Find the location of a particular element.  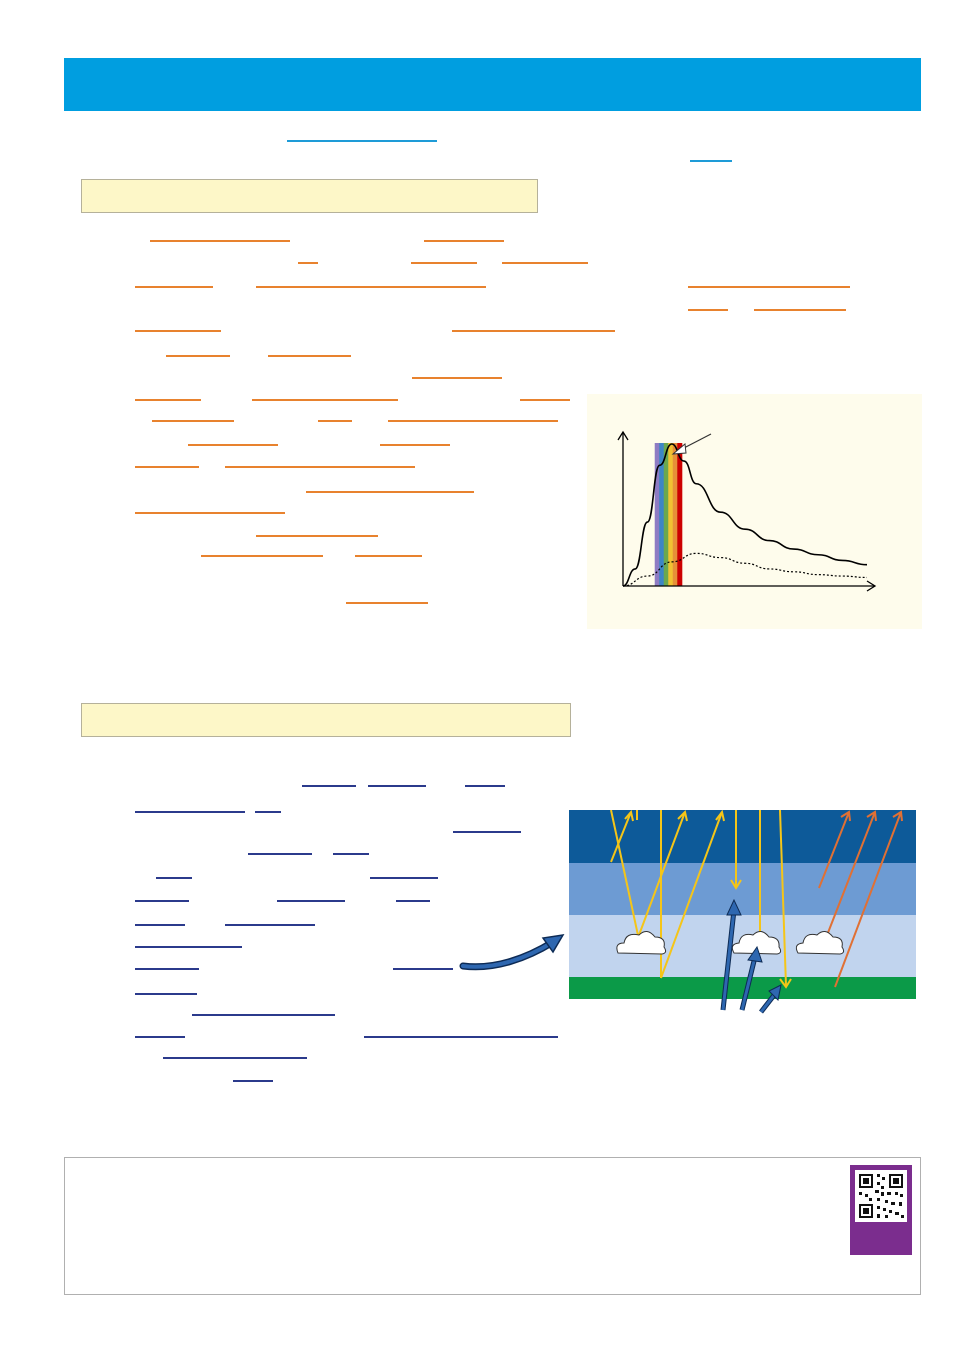

chart-series is located at coordinates (745, 515).